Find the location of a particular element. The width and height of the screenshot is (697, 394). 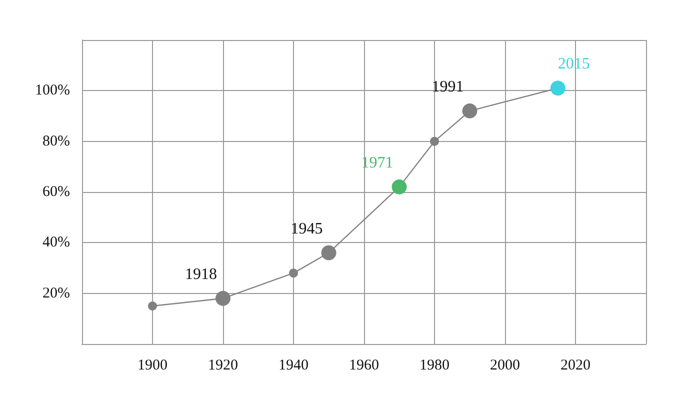

y-tick-label: 80% is located at coordinates (56, 141).